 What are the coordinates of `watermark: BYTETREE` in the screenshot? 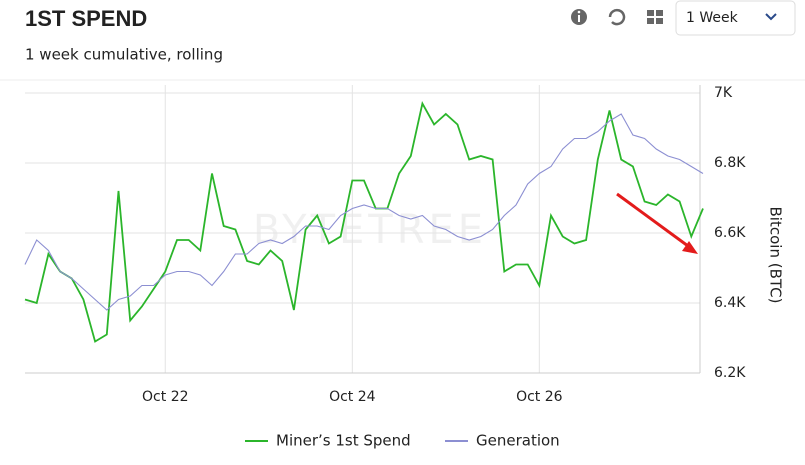 It's located at (370, 230).